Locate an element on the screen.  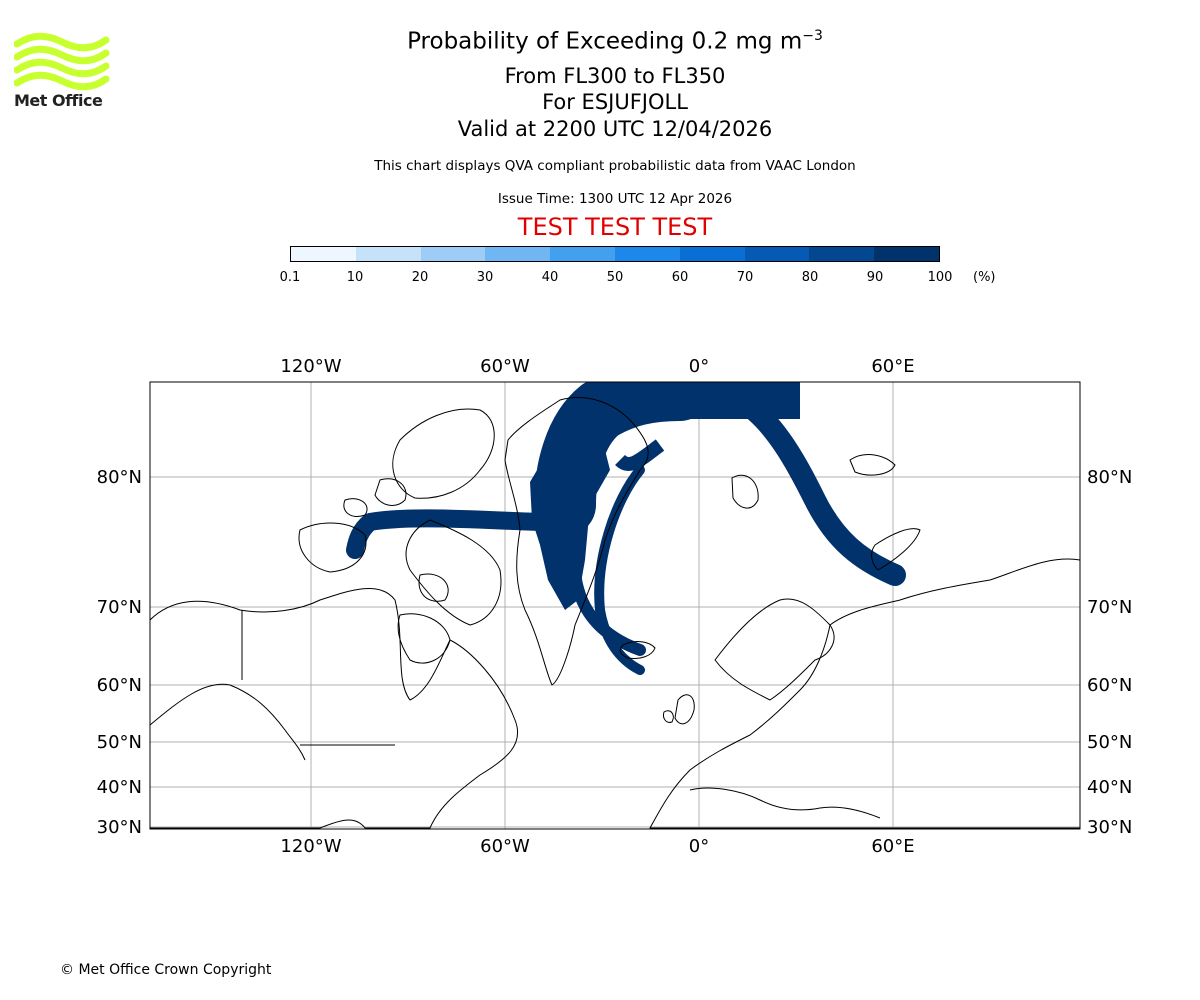
issue-time: Issue Time: 1300 UTC 12 Apr 2026 is located at coordinates (615, 199).